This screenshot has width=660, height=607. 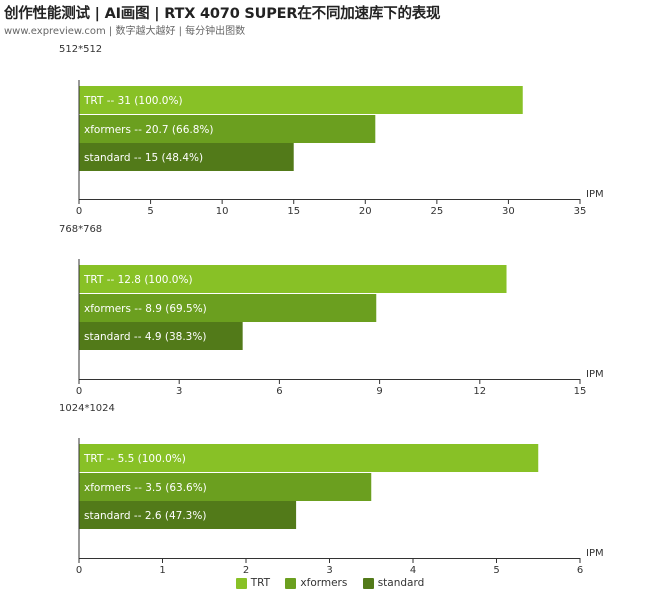 What do you see at coordinates (580, 391) in the screenshot?
I see `x-tick-label-1-5: 15` at bounding box center [580, 391].